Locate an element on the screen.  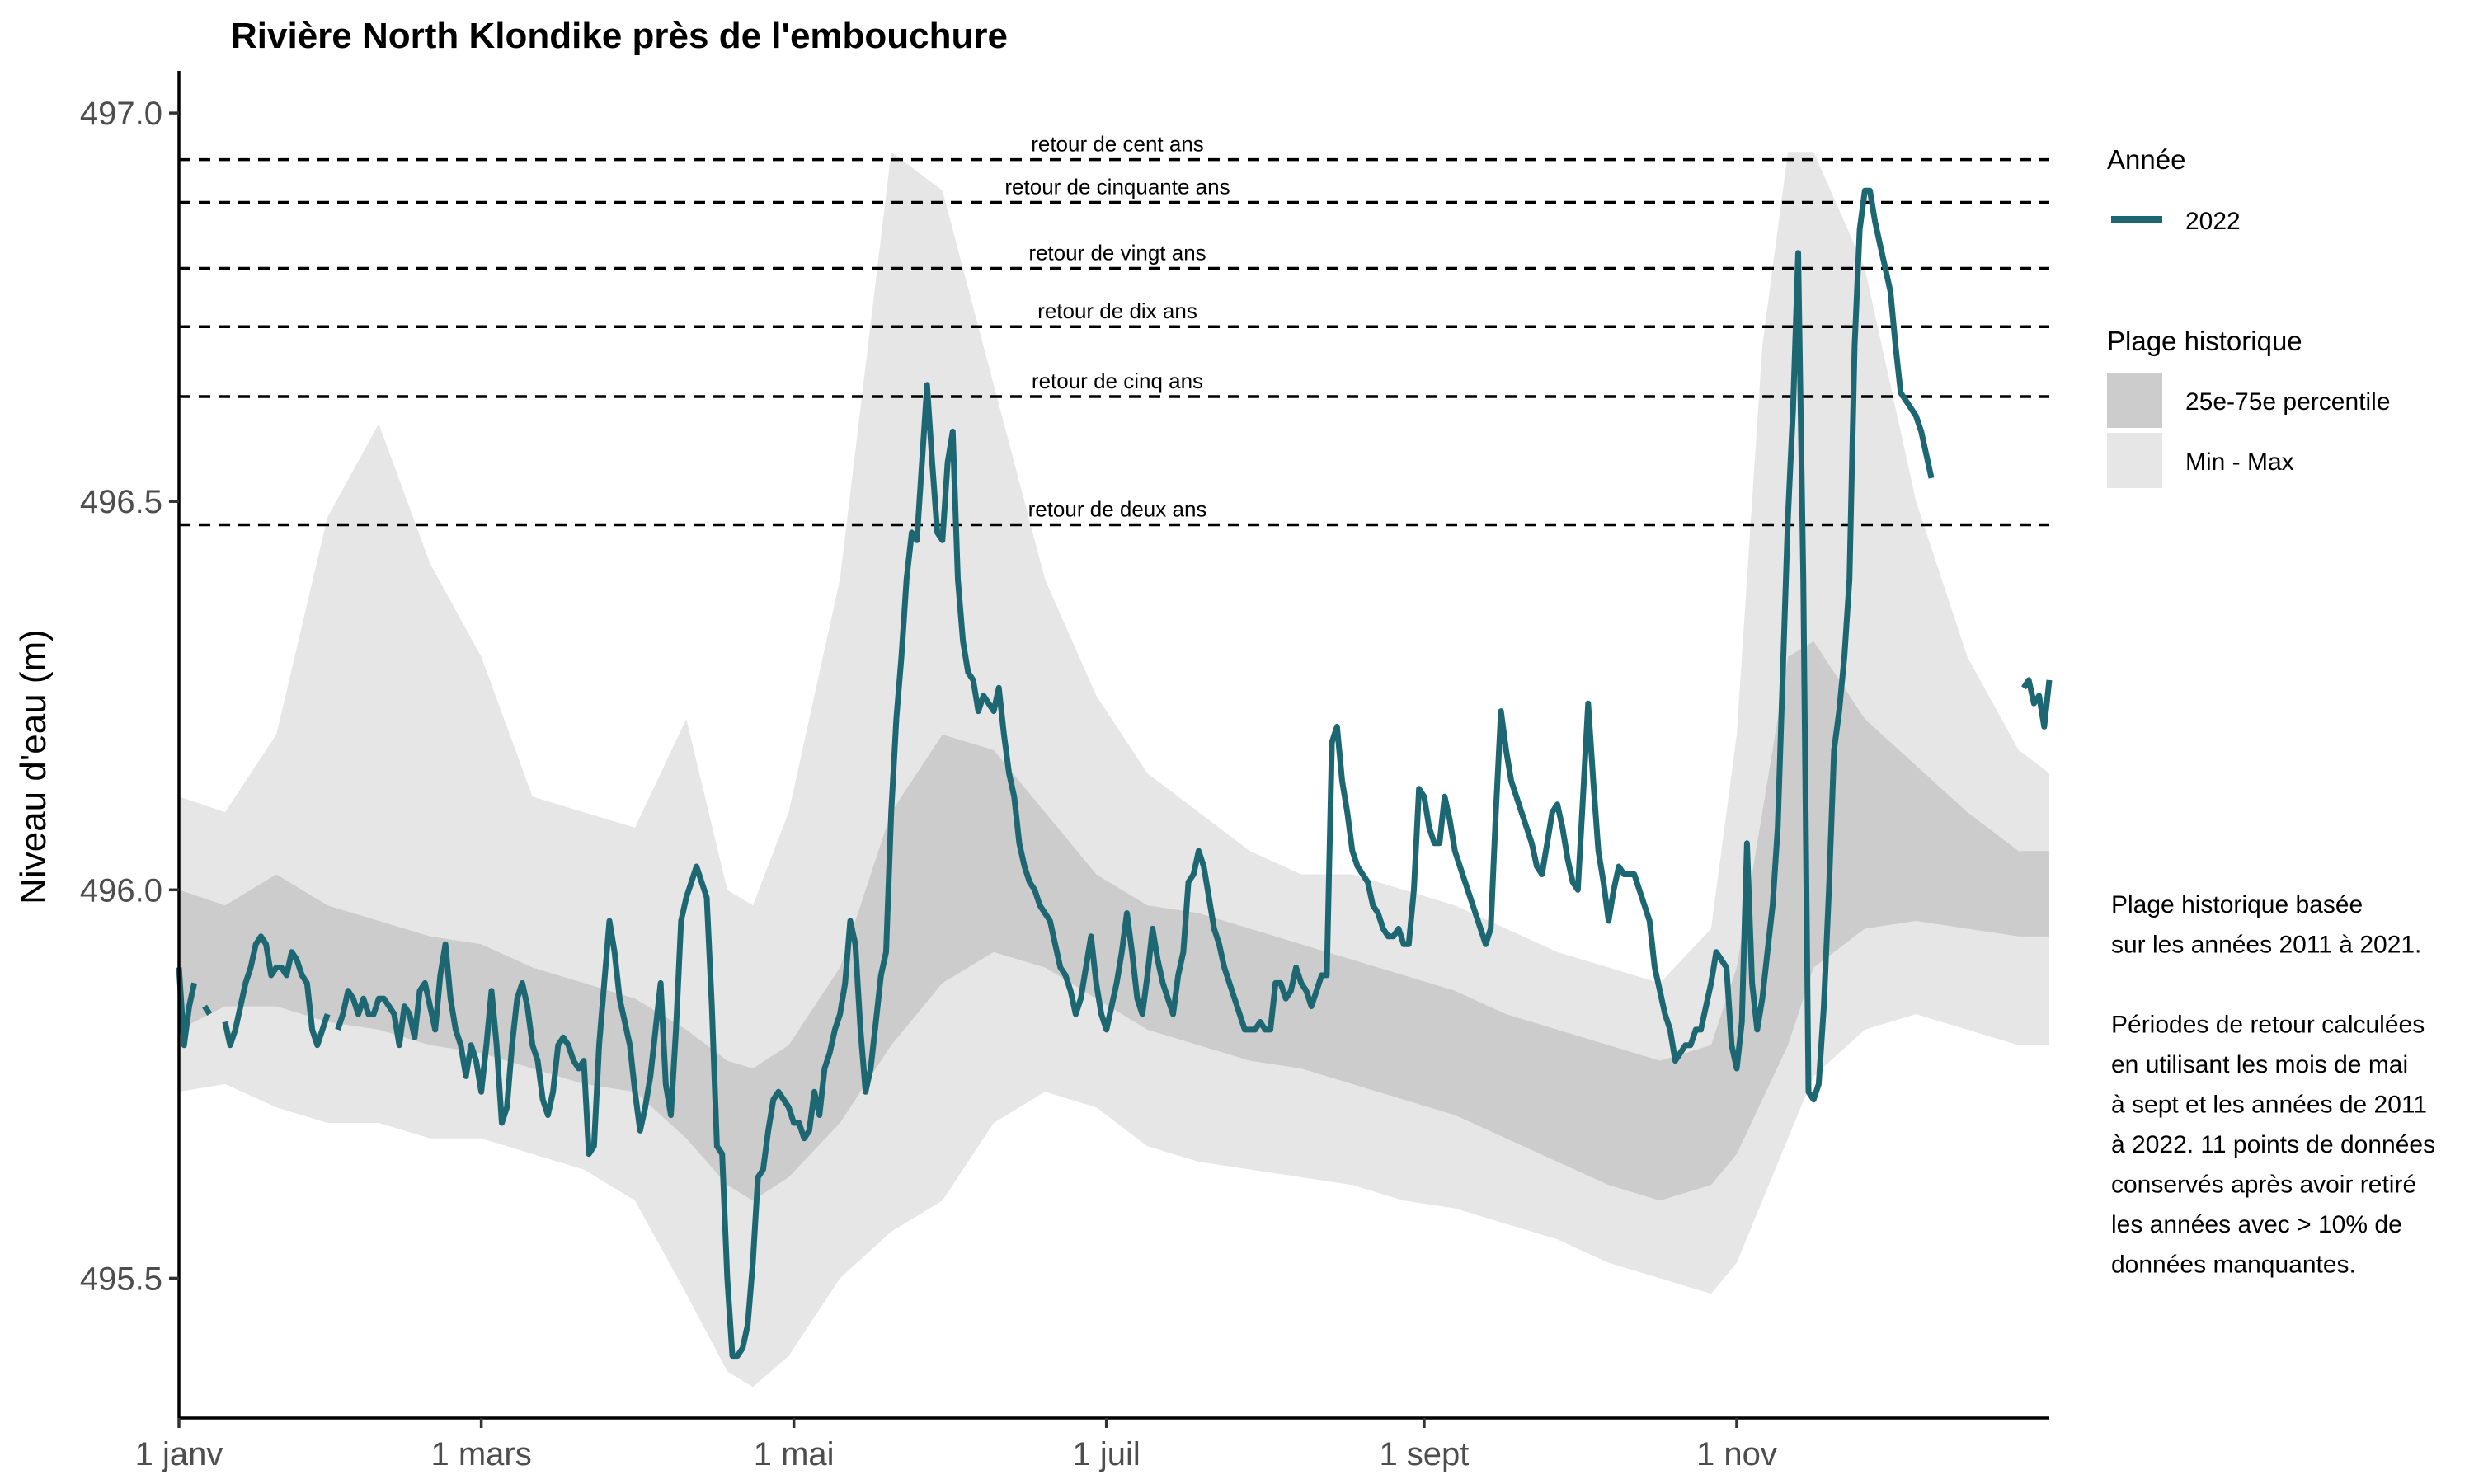
note-line-1: sur les années 2011 à 2021. is located at coordinates (2266, 945).